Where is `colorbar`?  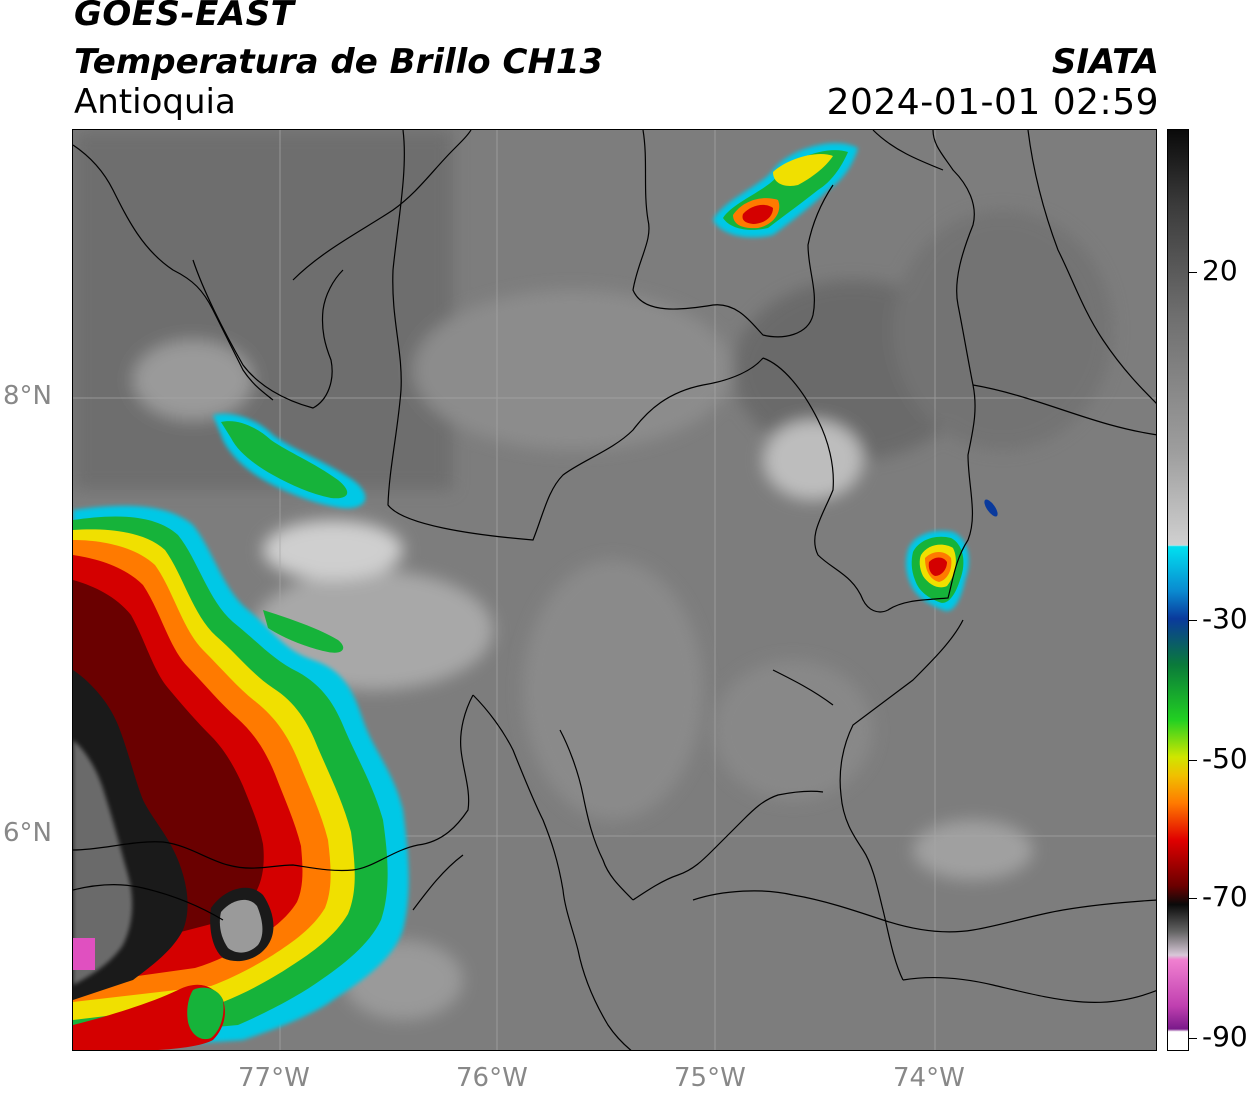
colorbar is located at coordinates (1178, 590).